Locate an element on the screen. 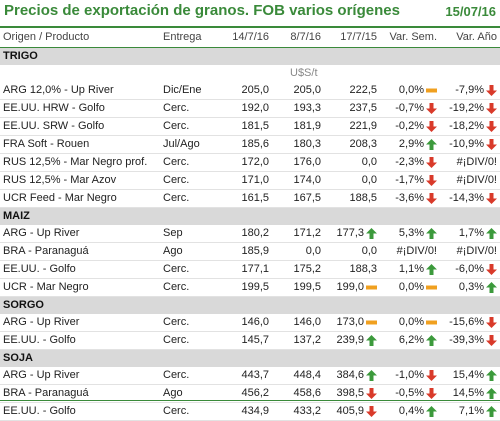  product-name: EE.UU. SRW - Golfo is located at coordinates (54, 126).